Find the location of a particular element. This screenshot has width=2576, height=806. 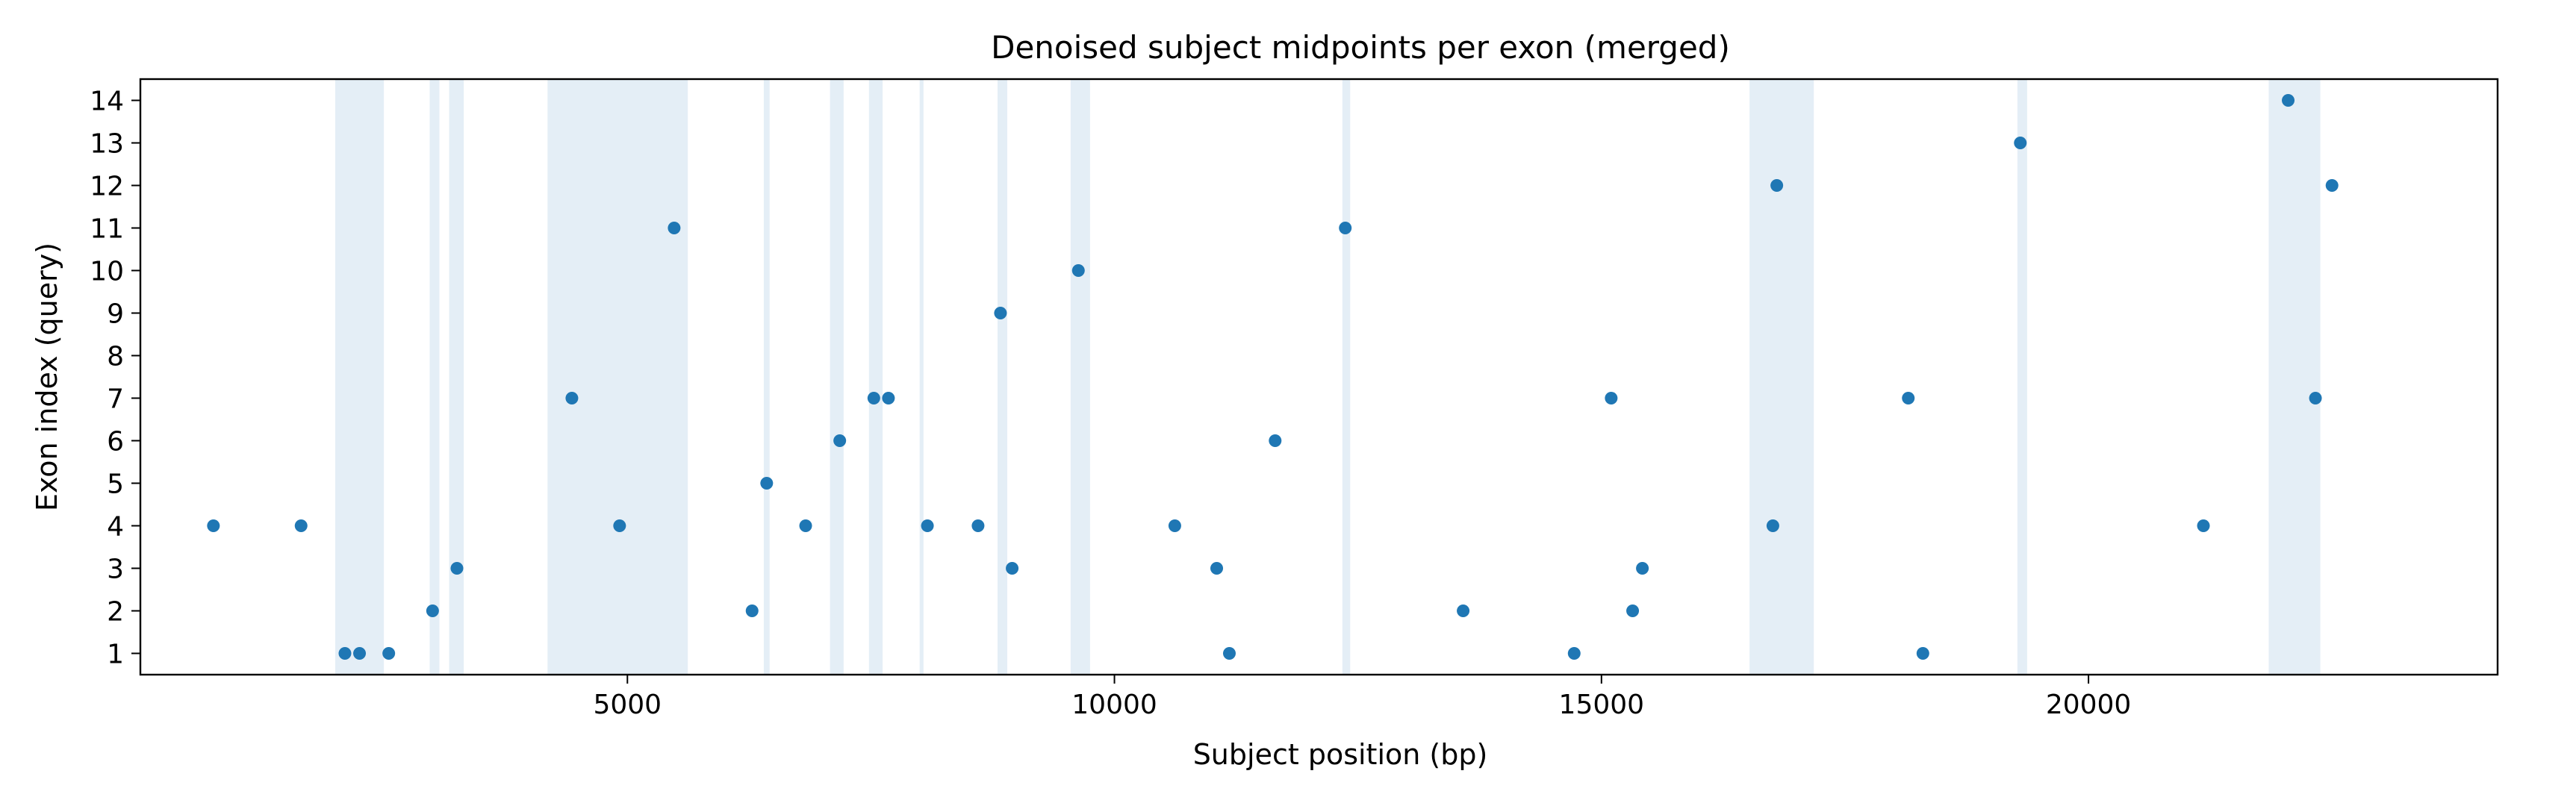

y-tick-label-11: 11 is located at coordinates (107, 230).